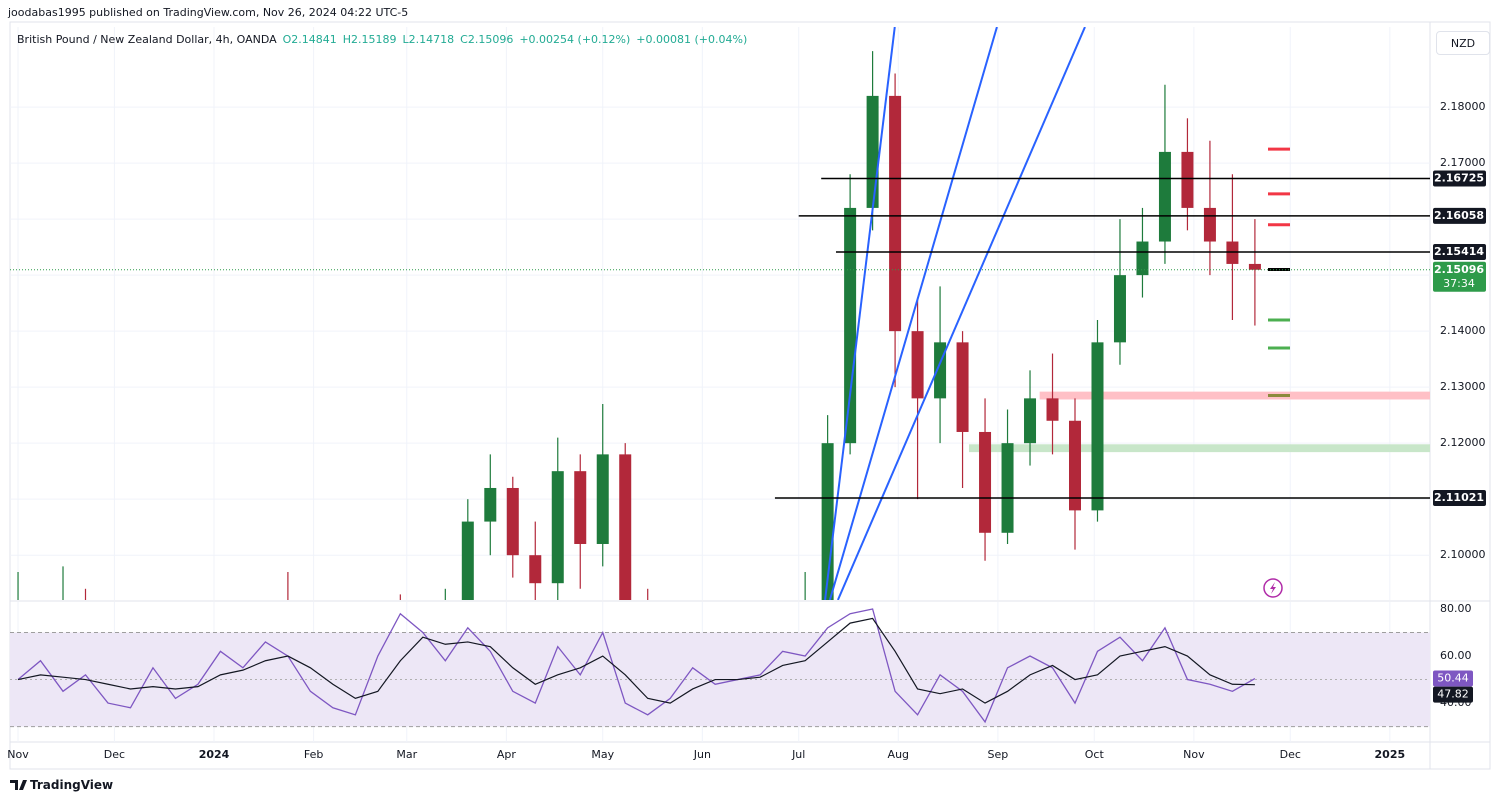 The image size is (1500, 802). I want to click on current-price-label: 2.15096, so click(1459, 269).